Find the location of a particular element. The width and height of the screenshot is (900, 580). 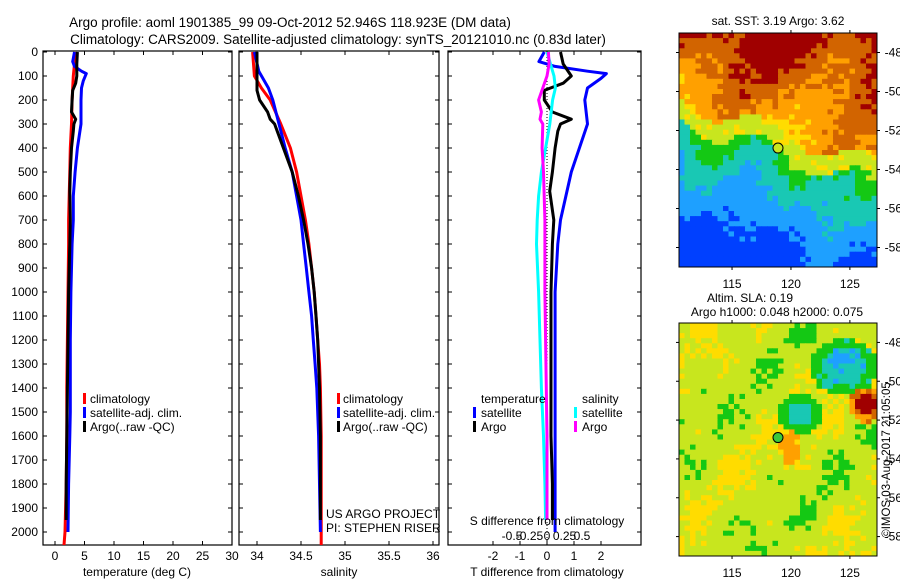

y-tick-label: 300 is located at coordinates (28, 124).